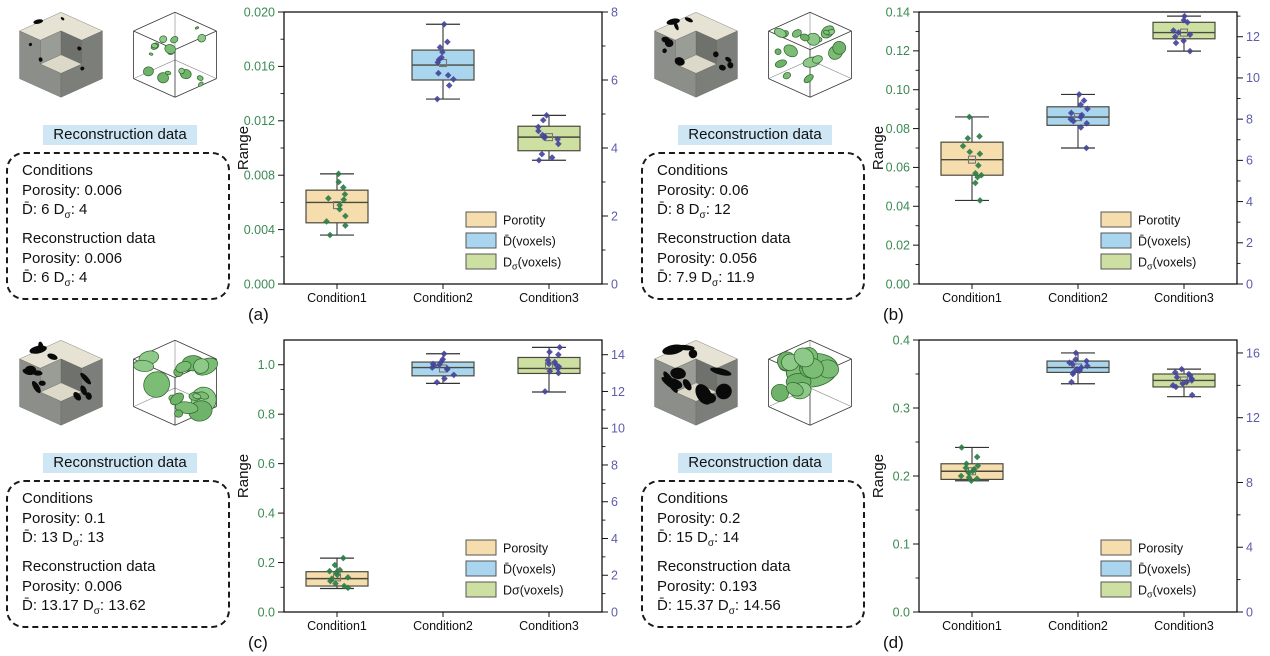  Describe the element at coordinates (64, 518) in the screenshot. I see `condition-line-porosity: Porosity: 0.1` at that location.